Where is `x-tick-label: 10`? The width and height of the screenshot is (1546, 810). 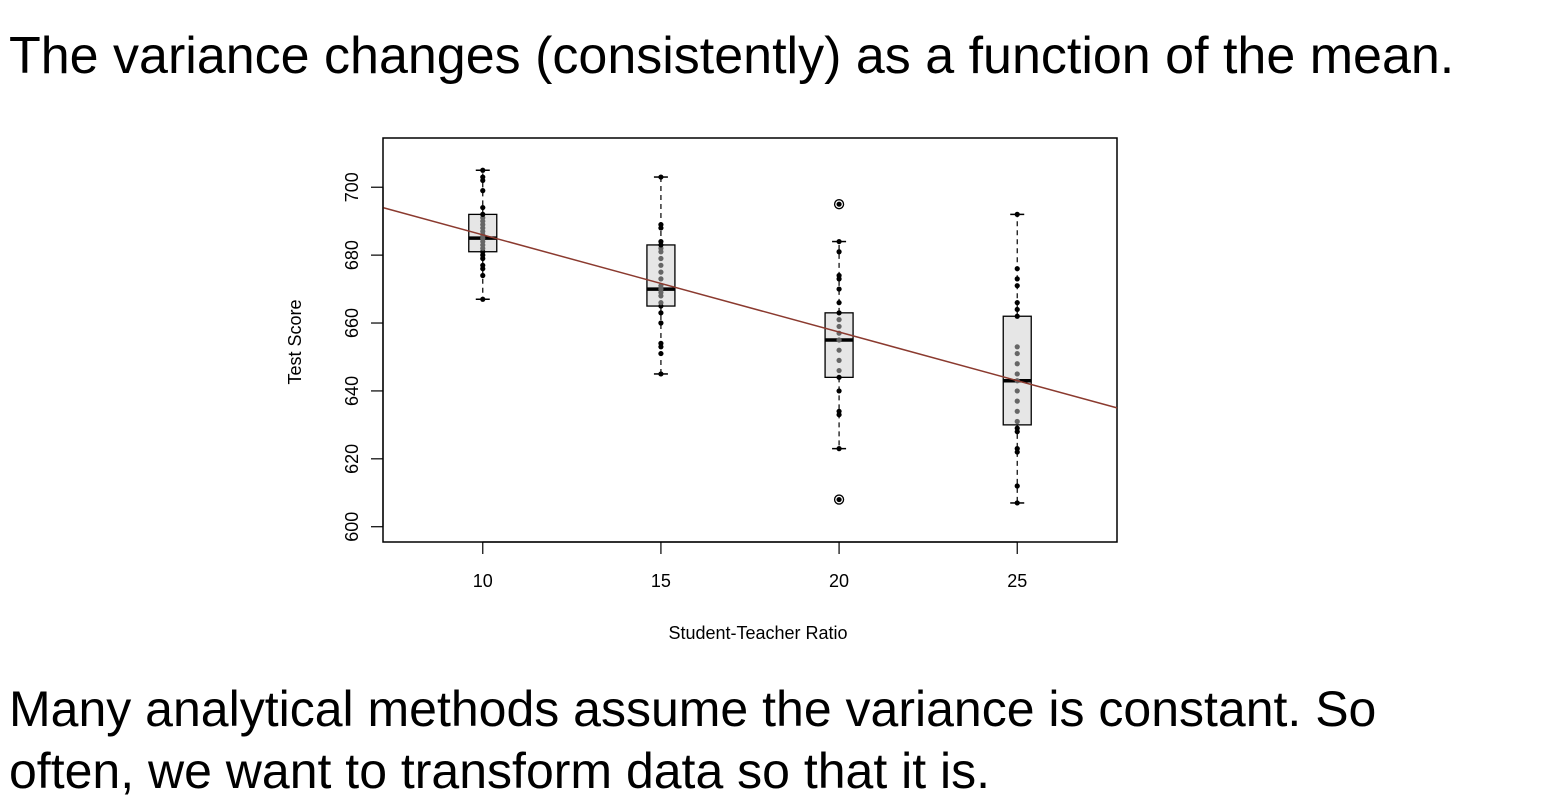 x-tick-label: 10 is located at coordinates (483, 581).